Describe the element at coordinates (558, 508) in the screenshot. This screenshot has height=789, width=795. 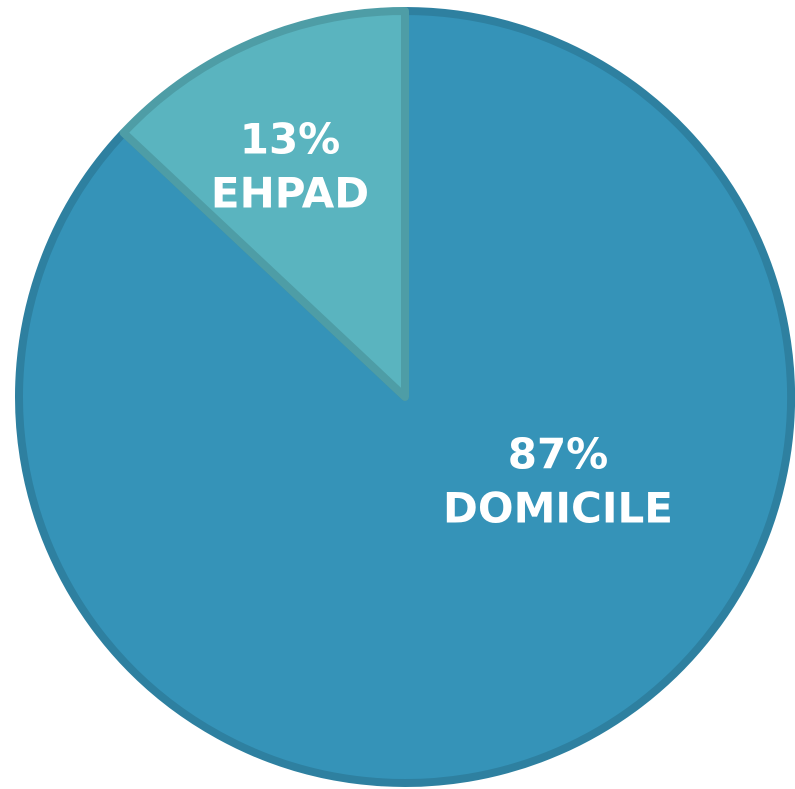
I see `category-label: DOMICILE` at that location.